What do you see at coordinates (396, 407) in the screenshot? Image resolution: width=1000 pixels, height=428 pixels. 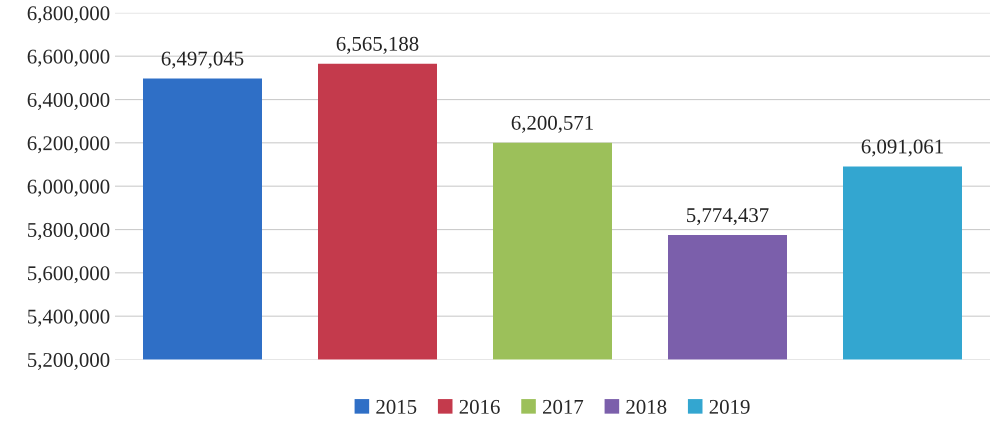 I see `legend-label: 2015` at bounding box center [396, 407].